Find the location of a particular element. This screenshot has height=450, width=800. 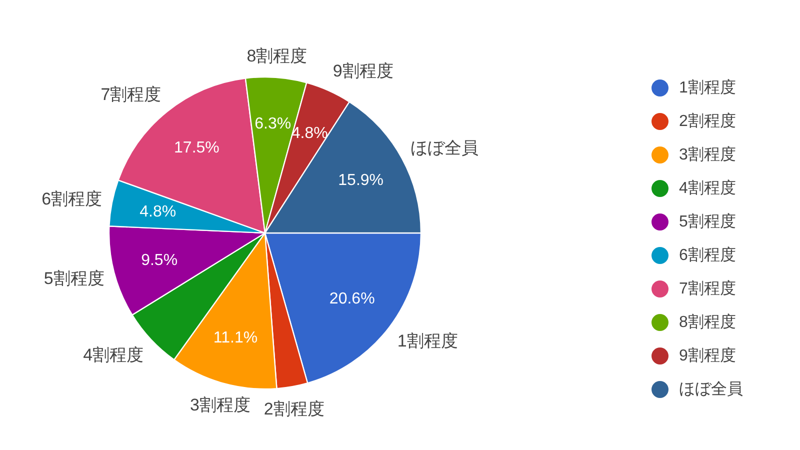

slice-label: 2割程度 is located at coordinates (294, 408).